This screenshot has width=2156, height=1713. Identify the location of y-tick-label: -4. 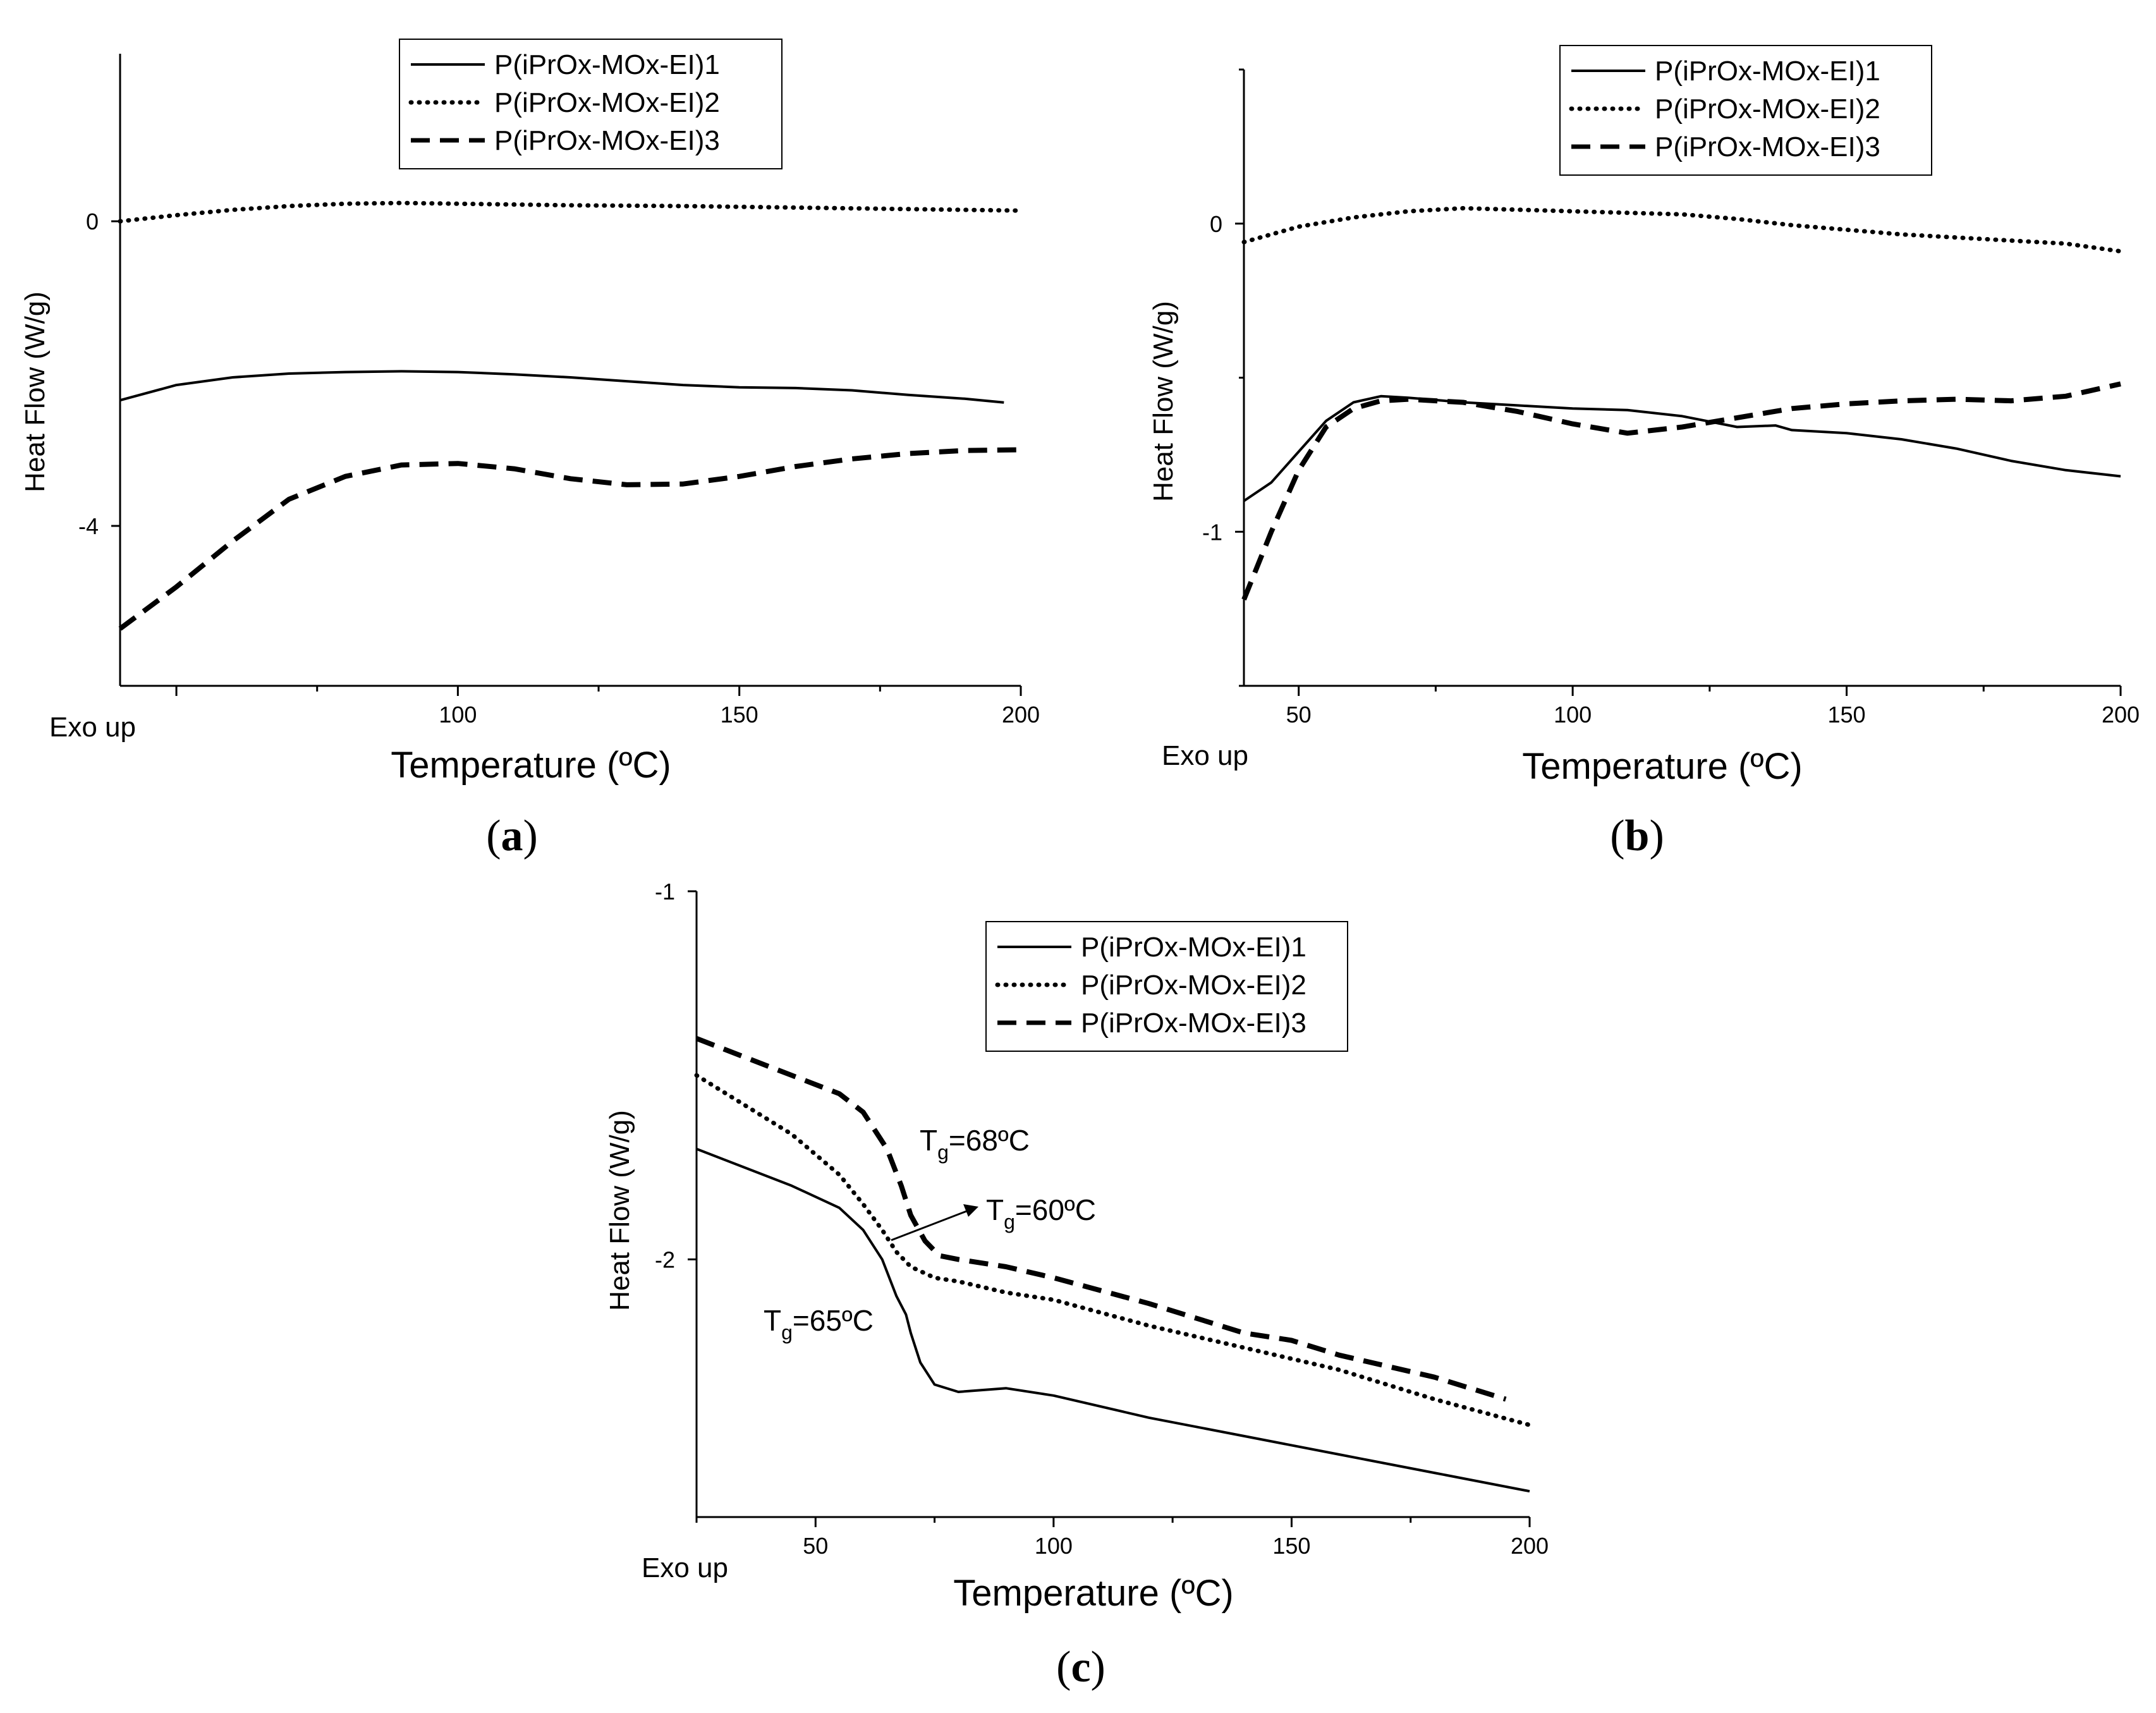
(88, 526).